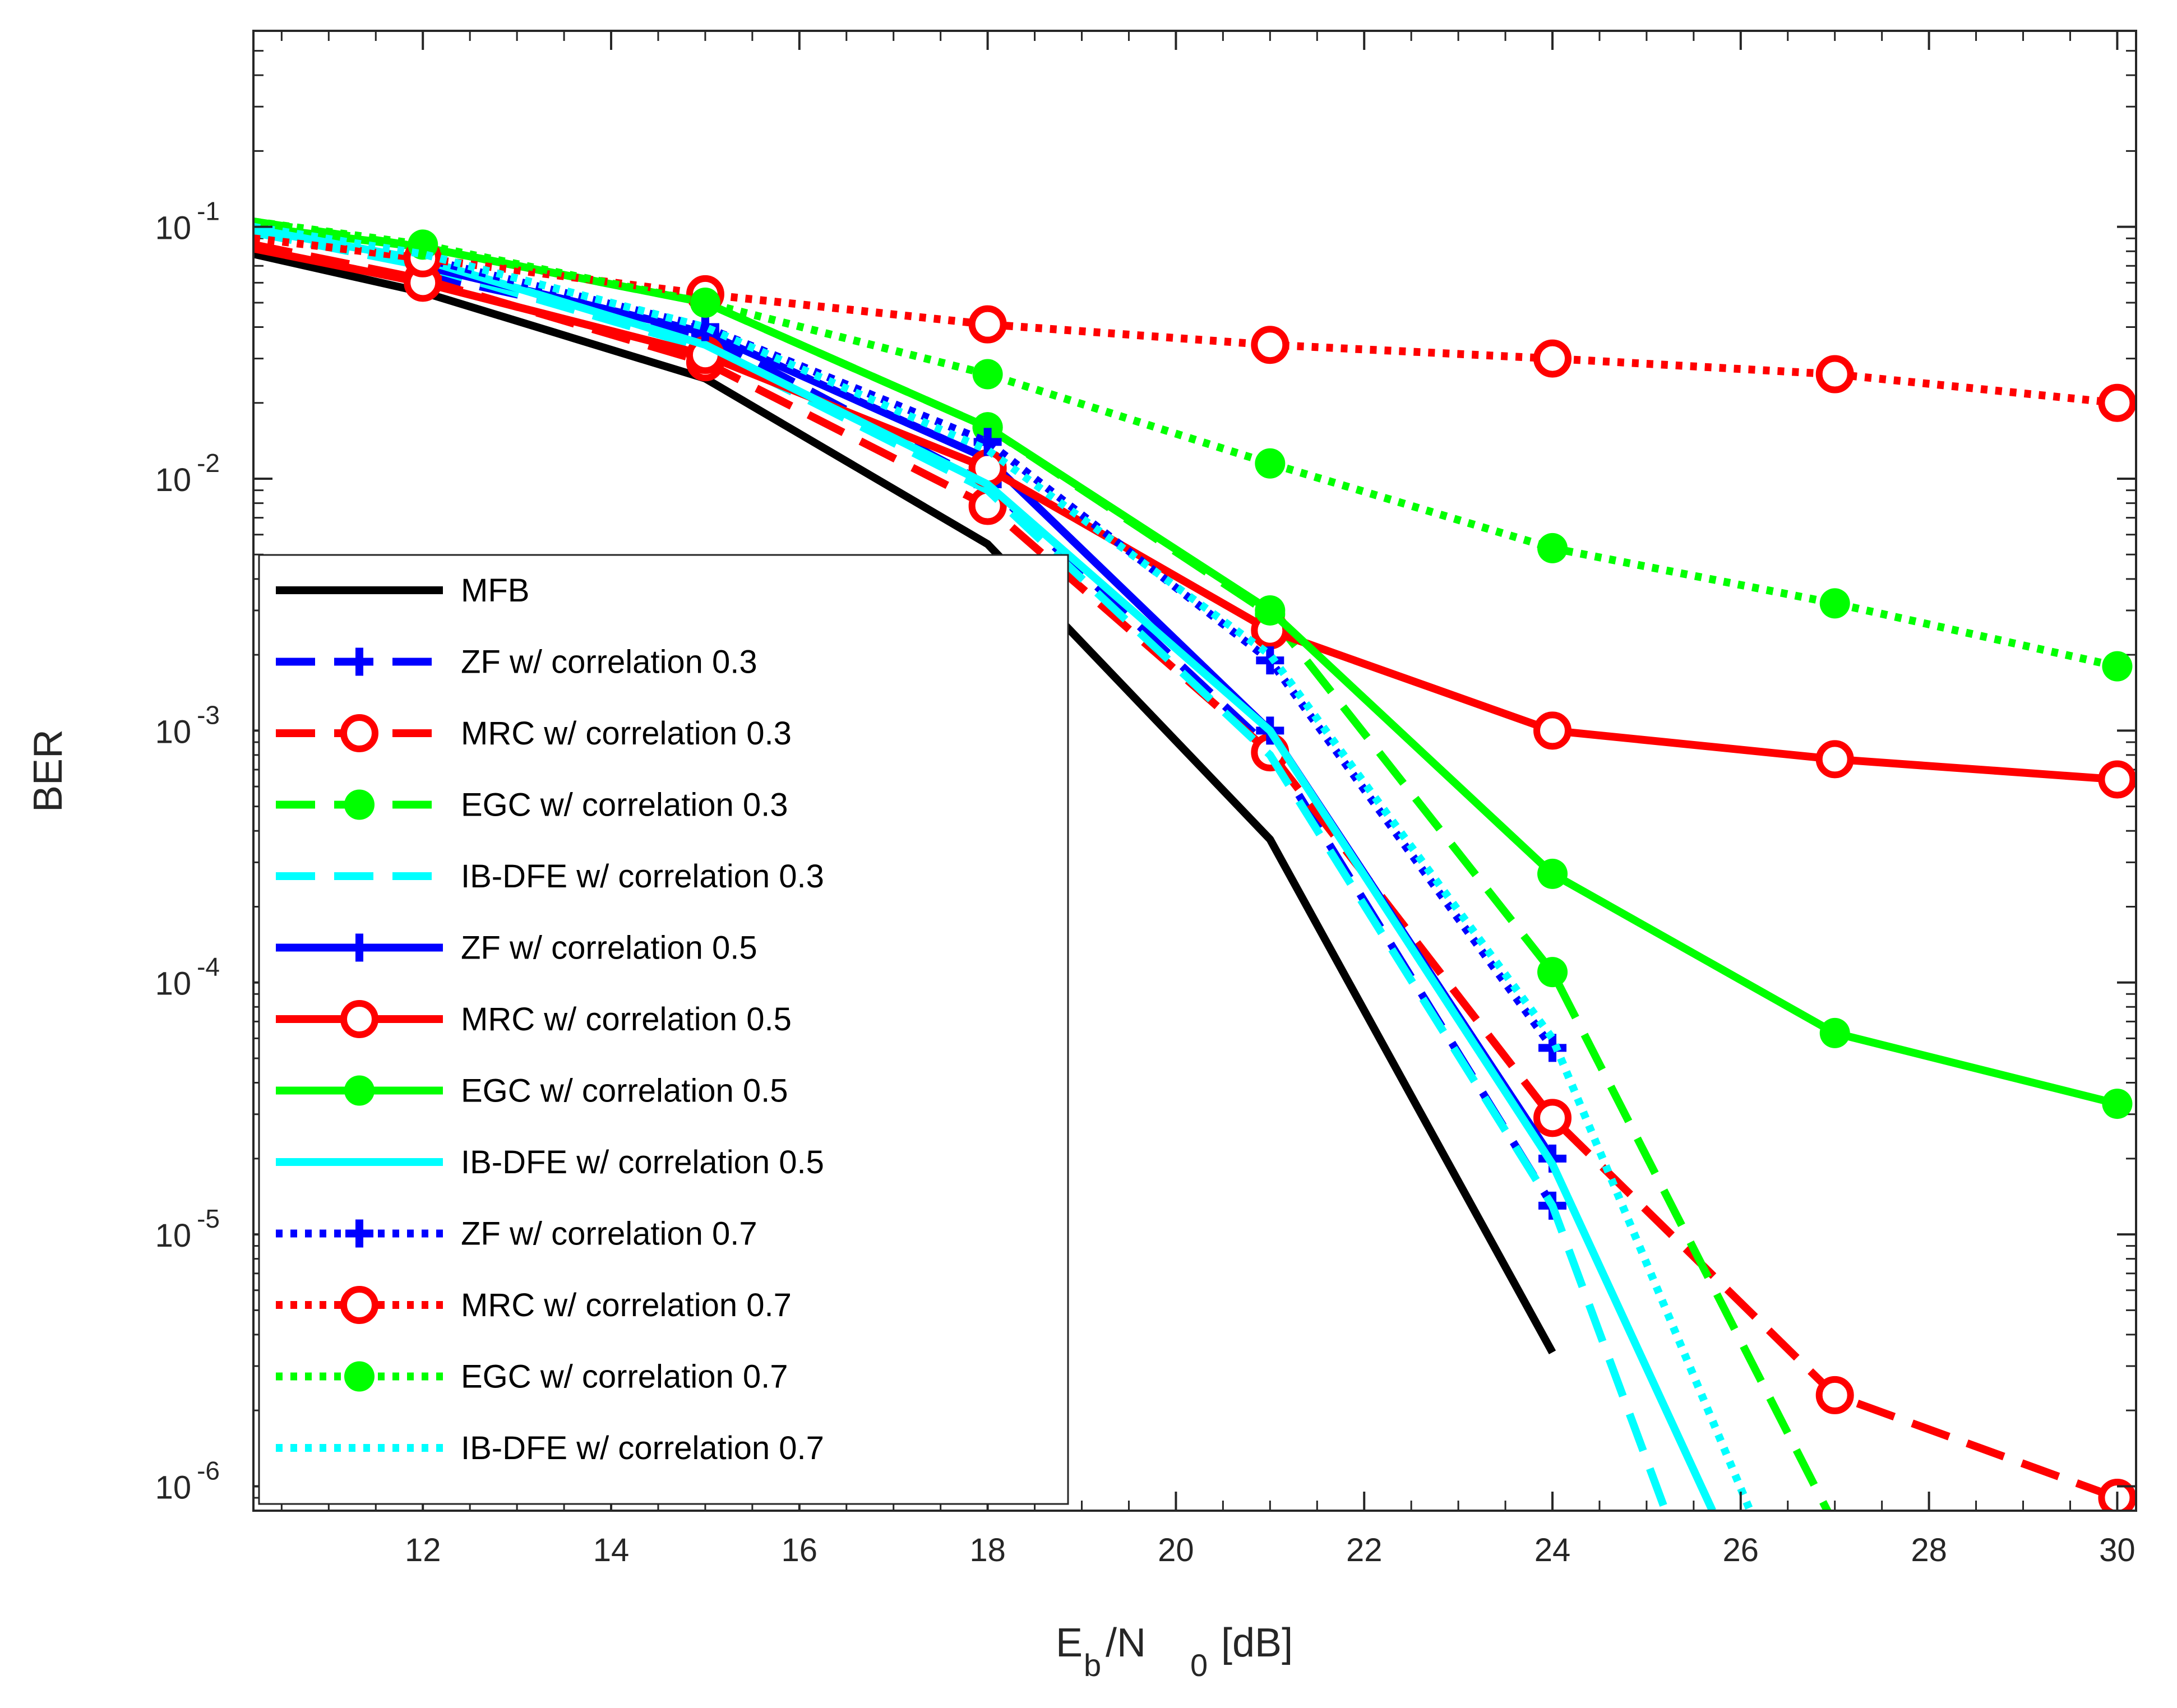 The height and width of the screenshot is (1708, 2177). Describe the element at coordinates (609, 662) in the screenshot. I see `legend-label: ZF w/ correlation 0.3` at that location.